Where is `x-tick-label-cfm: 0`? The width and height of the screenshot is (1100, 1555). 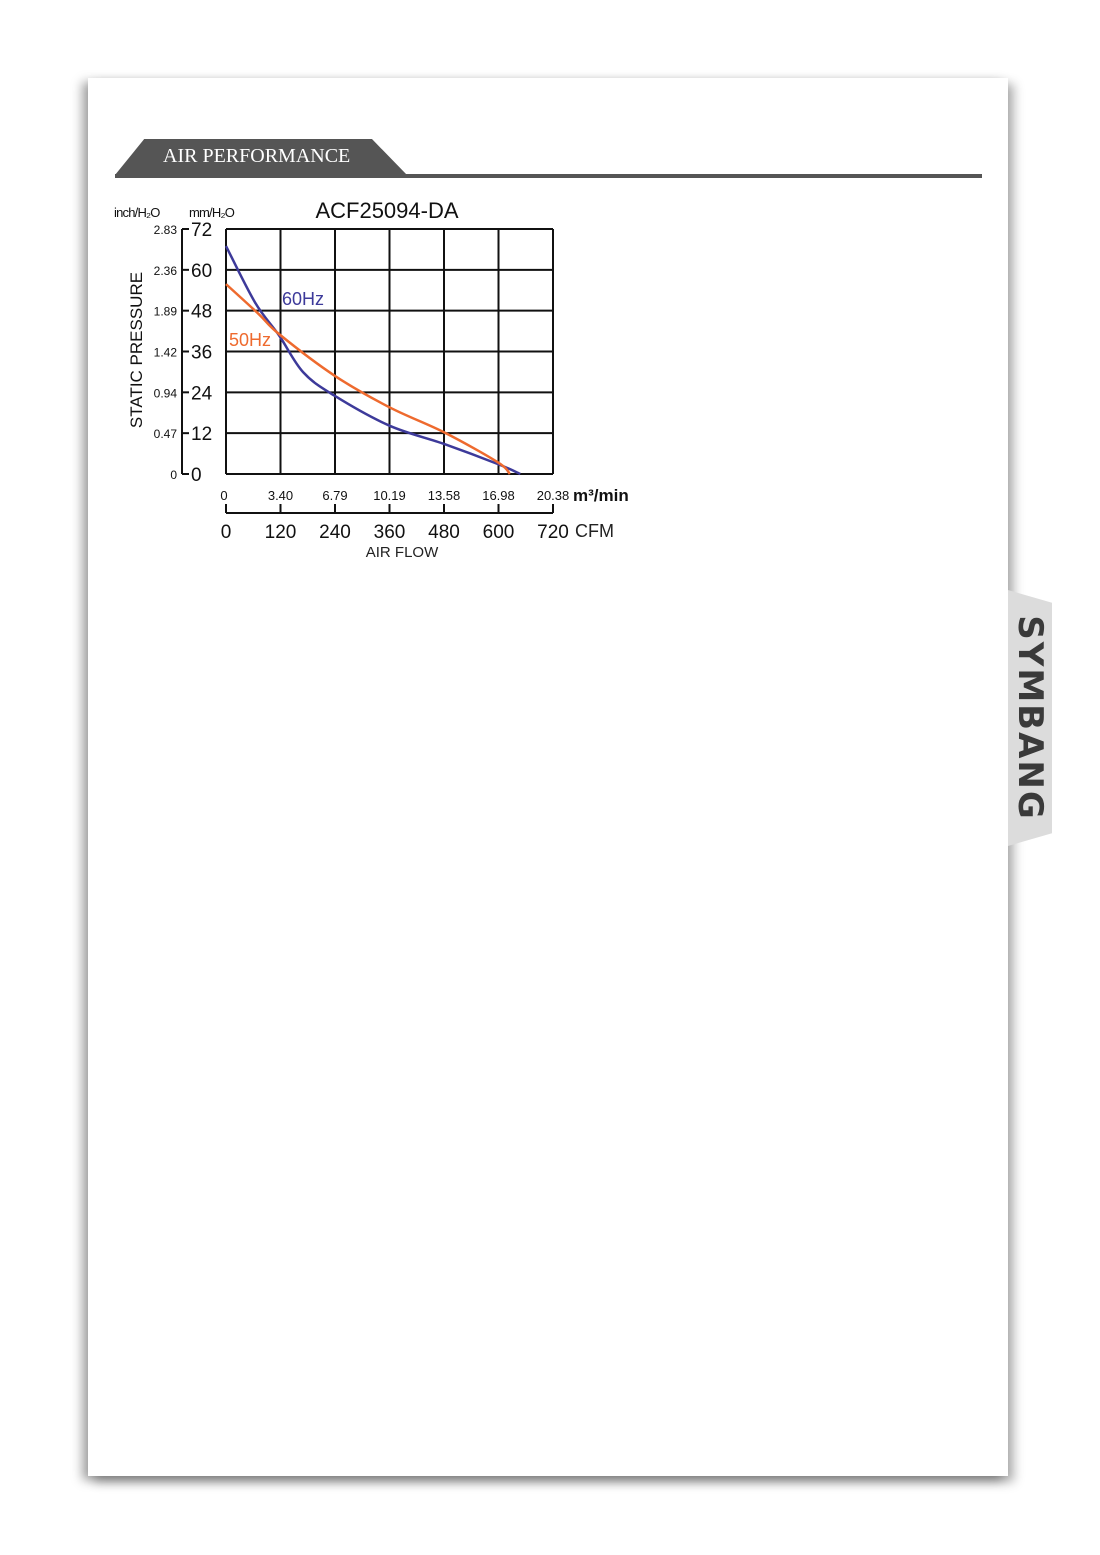 x-tick-label-cfm: 0 is located at coordinates (226, 532).